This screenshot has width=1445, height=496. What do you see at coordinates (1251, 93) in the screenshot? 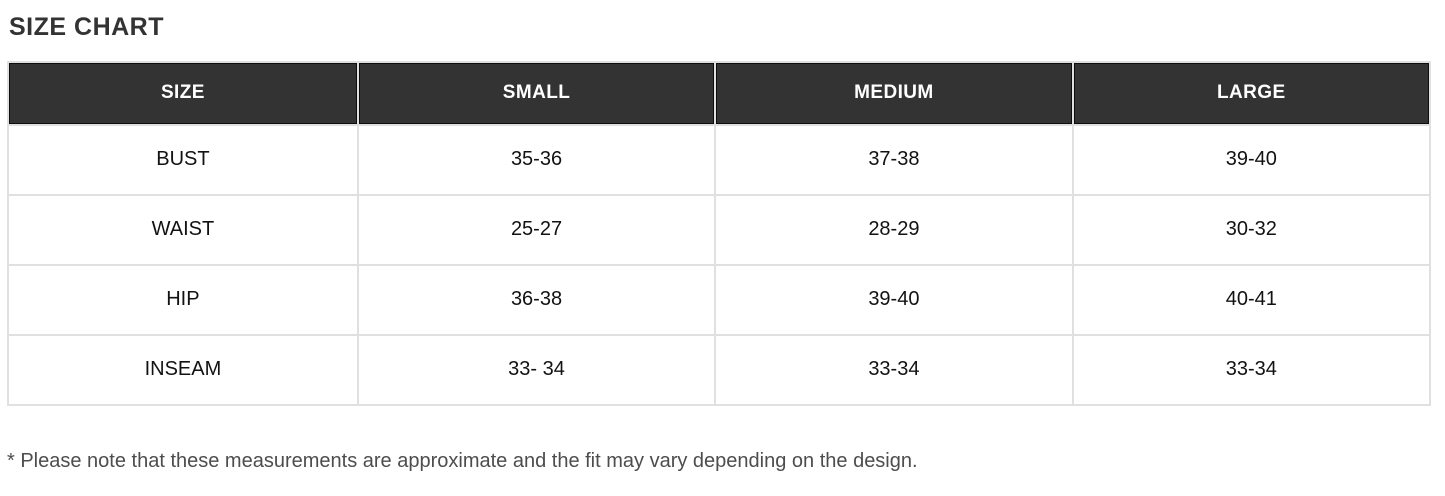
I see `column-header-large: LARGE` at bounding box center [1251, 93].